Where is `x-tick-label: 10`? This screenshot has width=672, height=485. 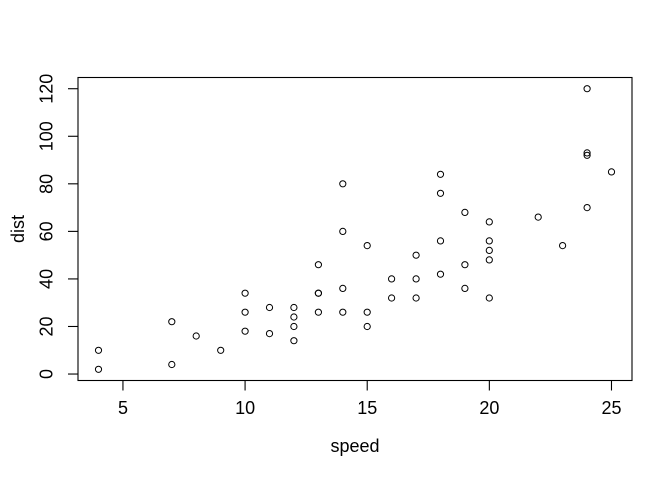 x-tick-label: 10 is located at coordinates (245, 408).